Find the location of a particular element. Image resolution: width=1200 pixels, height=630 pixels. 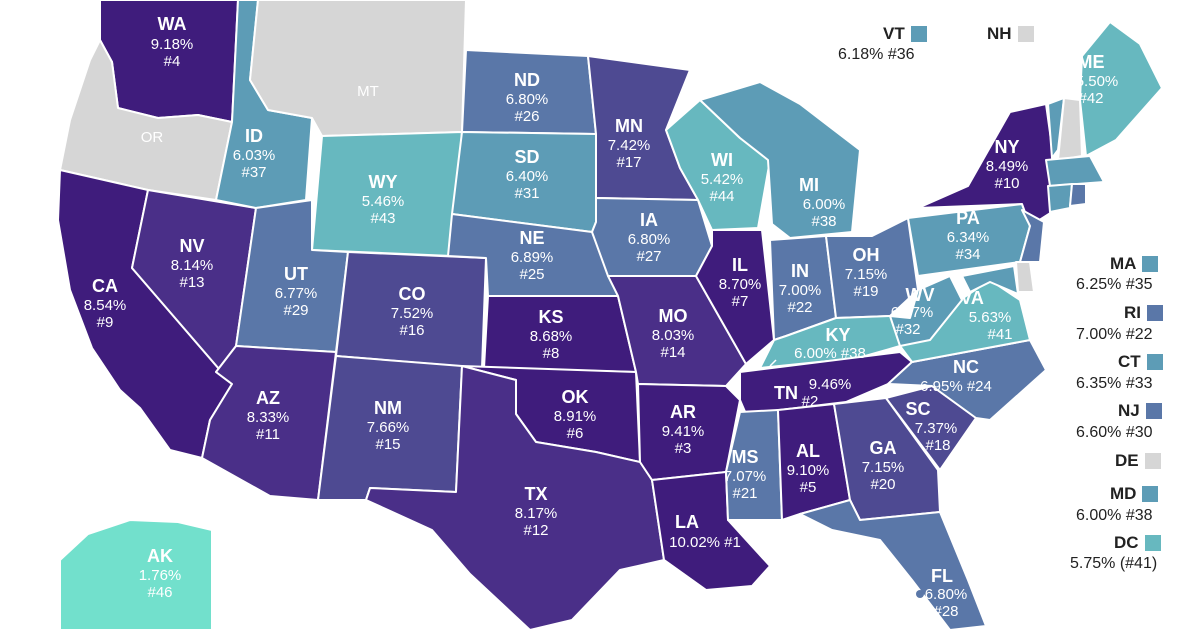

label-ia-rank: #27 is located at coordinates (648, 256).